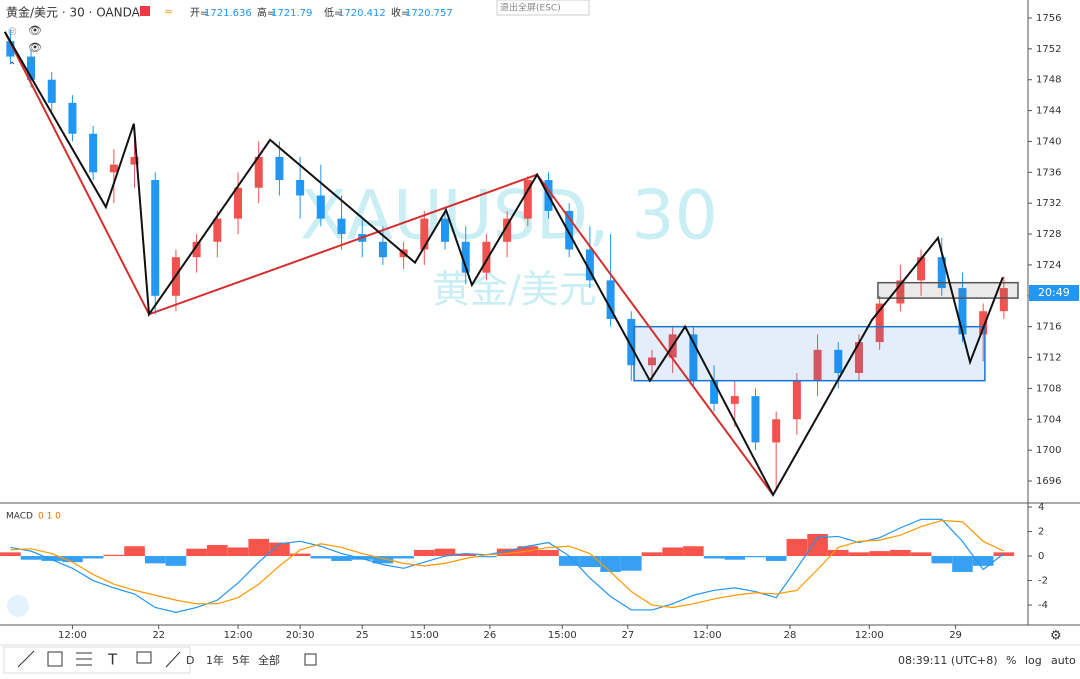  I want to click on drawing-toolbar, so click(97, 660).